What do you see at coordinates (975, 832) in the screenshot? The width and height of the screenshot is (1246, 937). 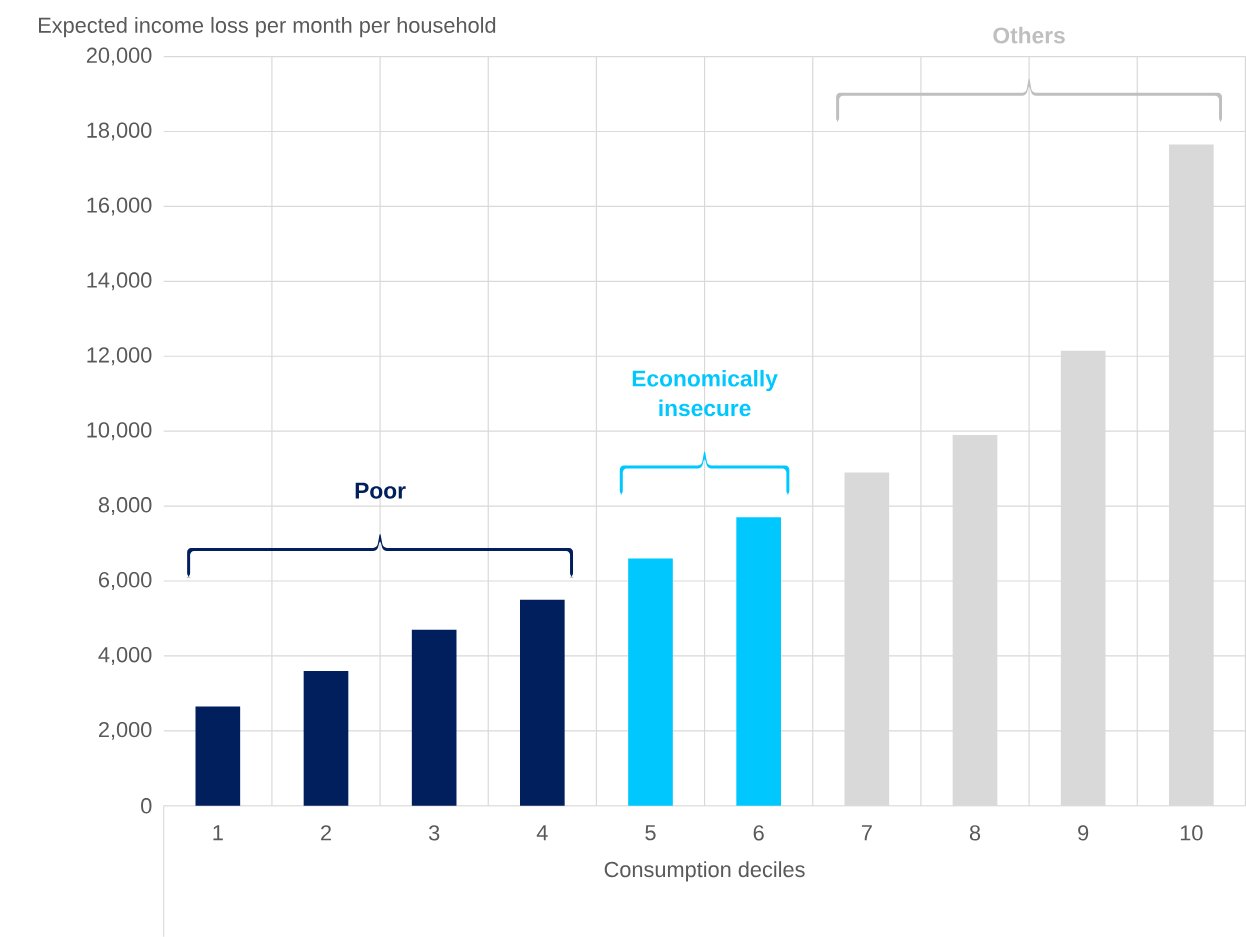 I see `x-tick-label: 8` at bounding box center [975, 832].